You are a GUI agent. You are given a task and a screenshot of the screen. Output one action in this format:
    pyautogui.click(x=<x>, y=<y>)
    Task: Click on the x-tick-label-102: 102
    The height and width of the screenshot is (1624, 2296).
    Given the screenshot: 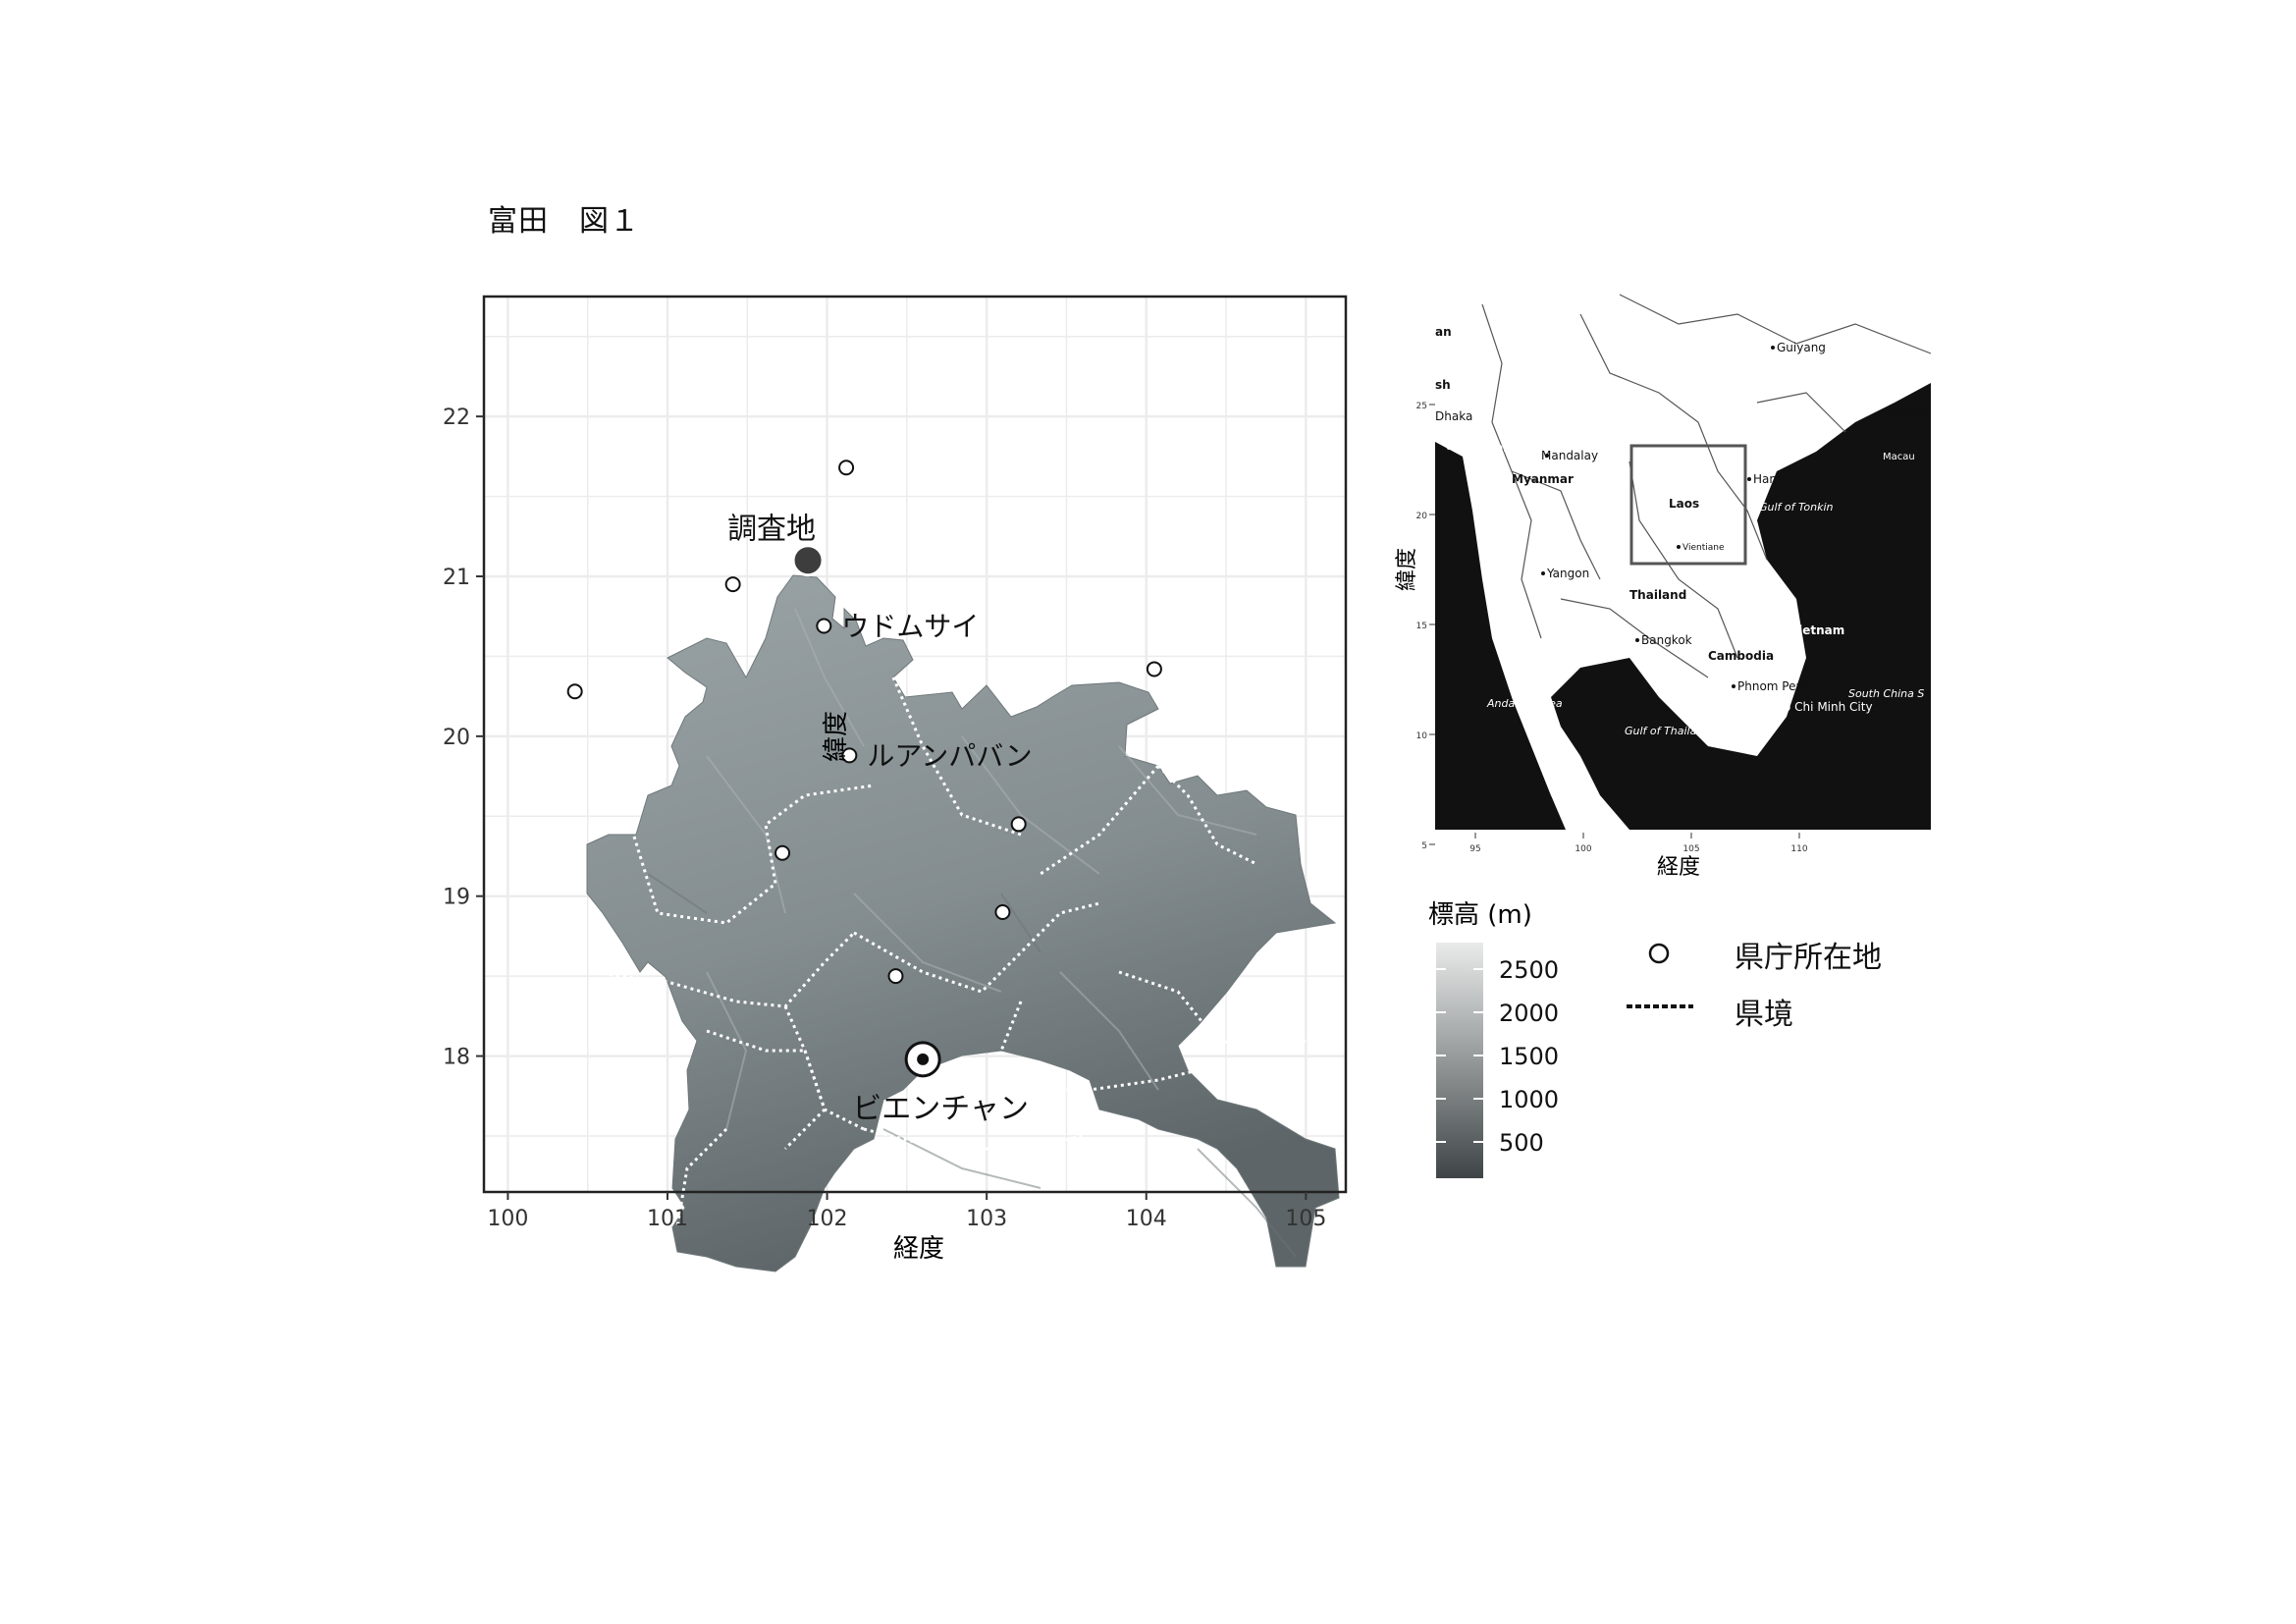 What is the action you would take?
    pyautogui.click(x=827, y=1219)
    